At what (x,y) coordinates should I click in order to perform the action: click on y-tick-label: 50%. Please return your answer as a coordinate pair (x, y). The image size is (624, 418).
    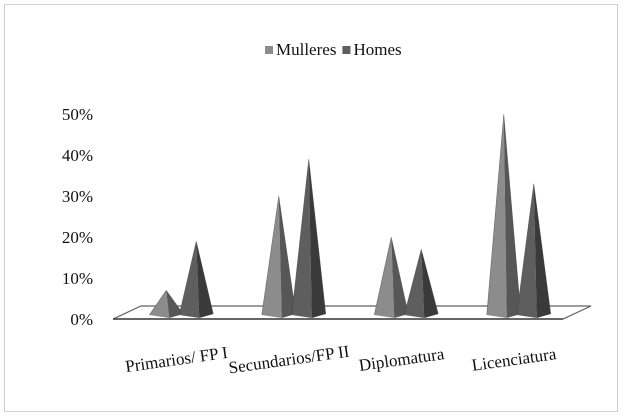
    Looking at the image, I should click on (77, 114).